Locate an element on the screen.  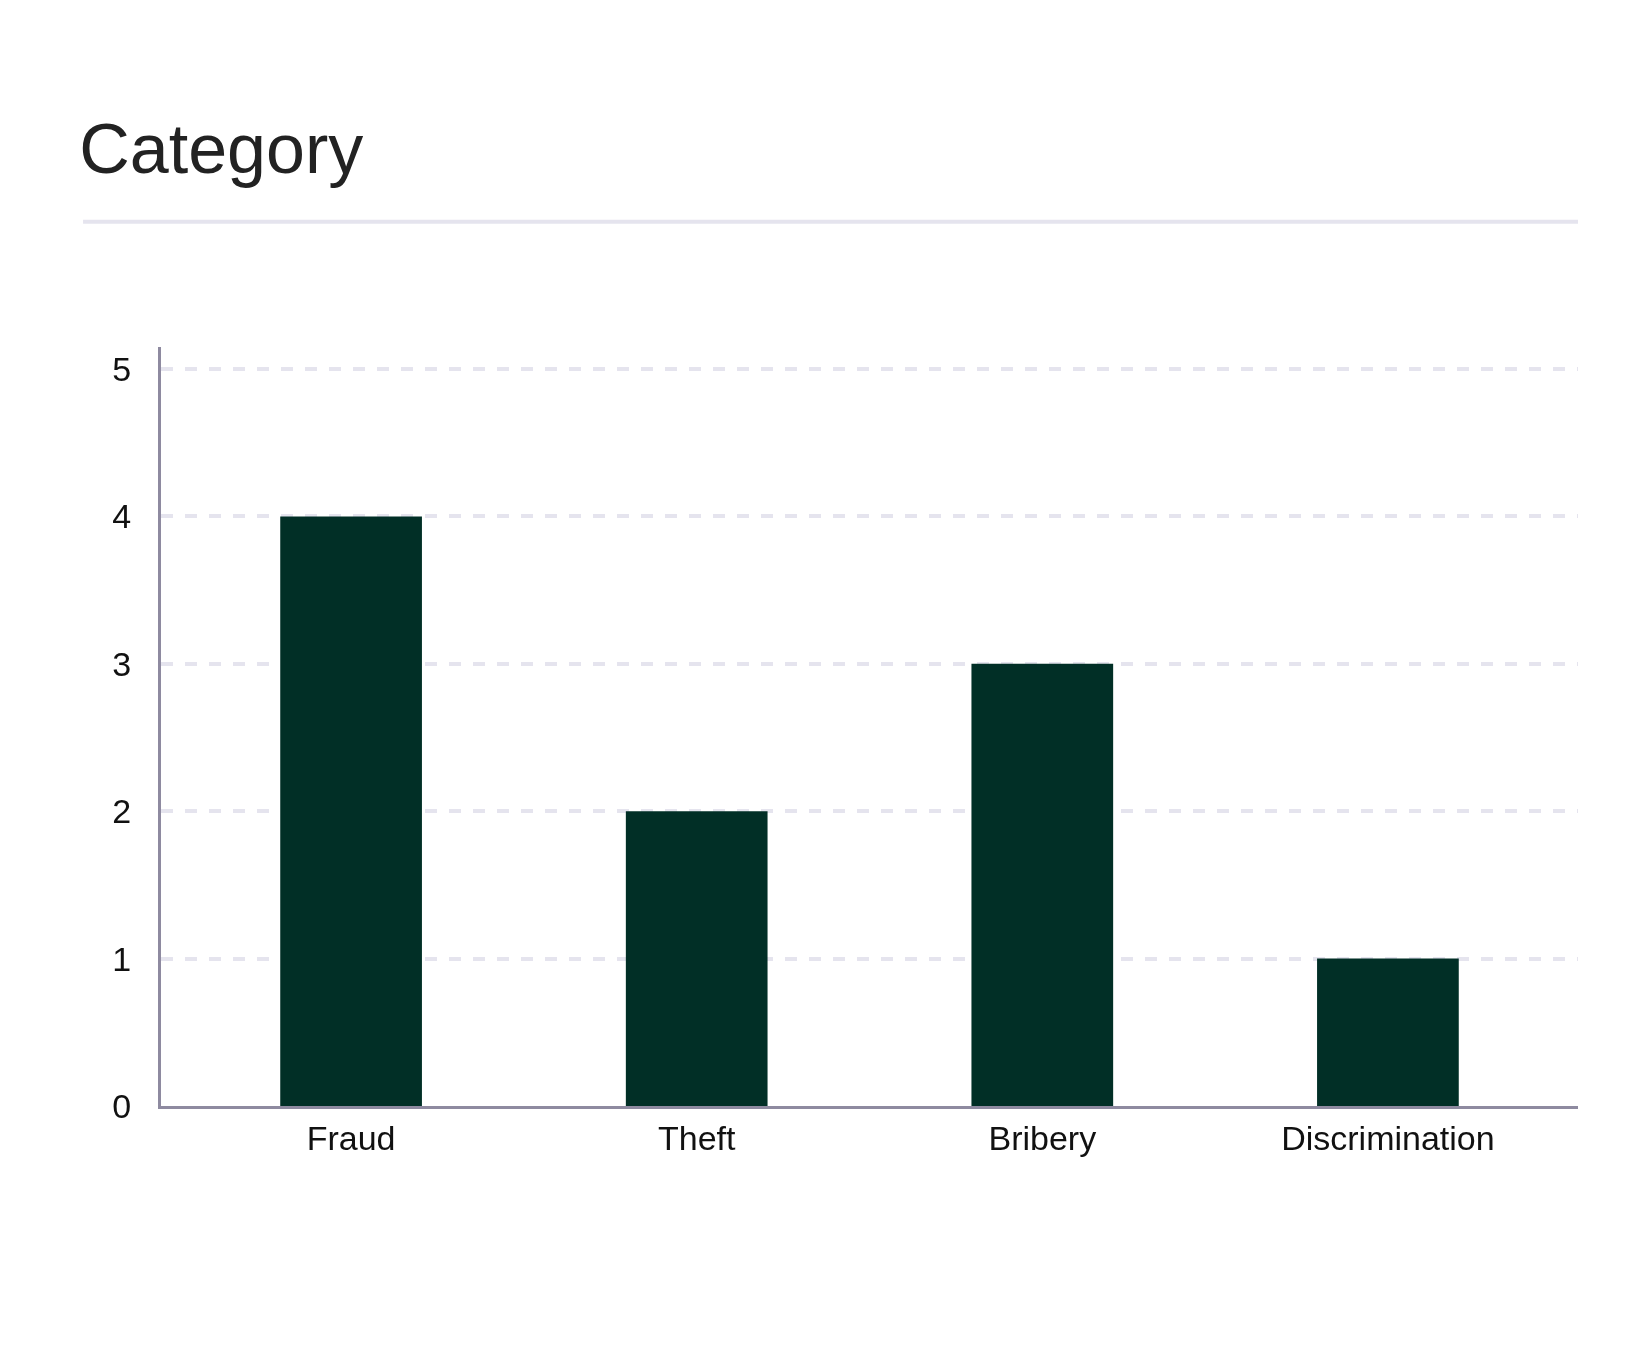
x-tick-label: Theft is located at coordinates (696, 1137).